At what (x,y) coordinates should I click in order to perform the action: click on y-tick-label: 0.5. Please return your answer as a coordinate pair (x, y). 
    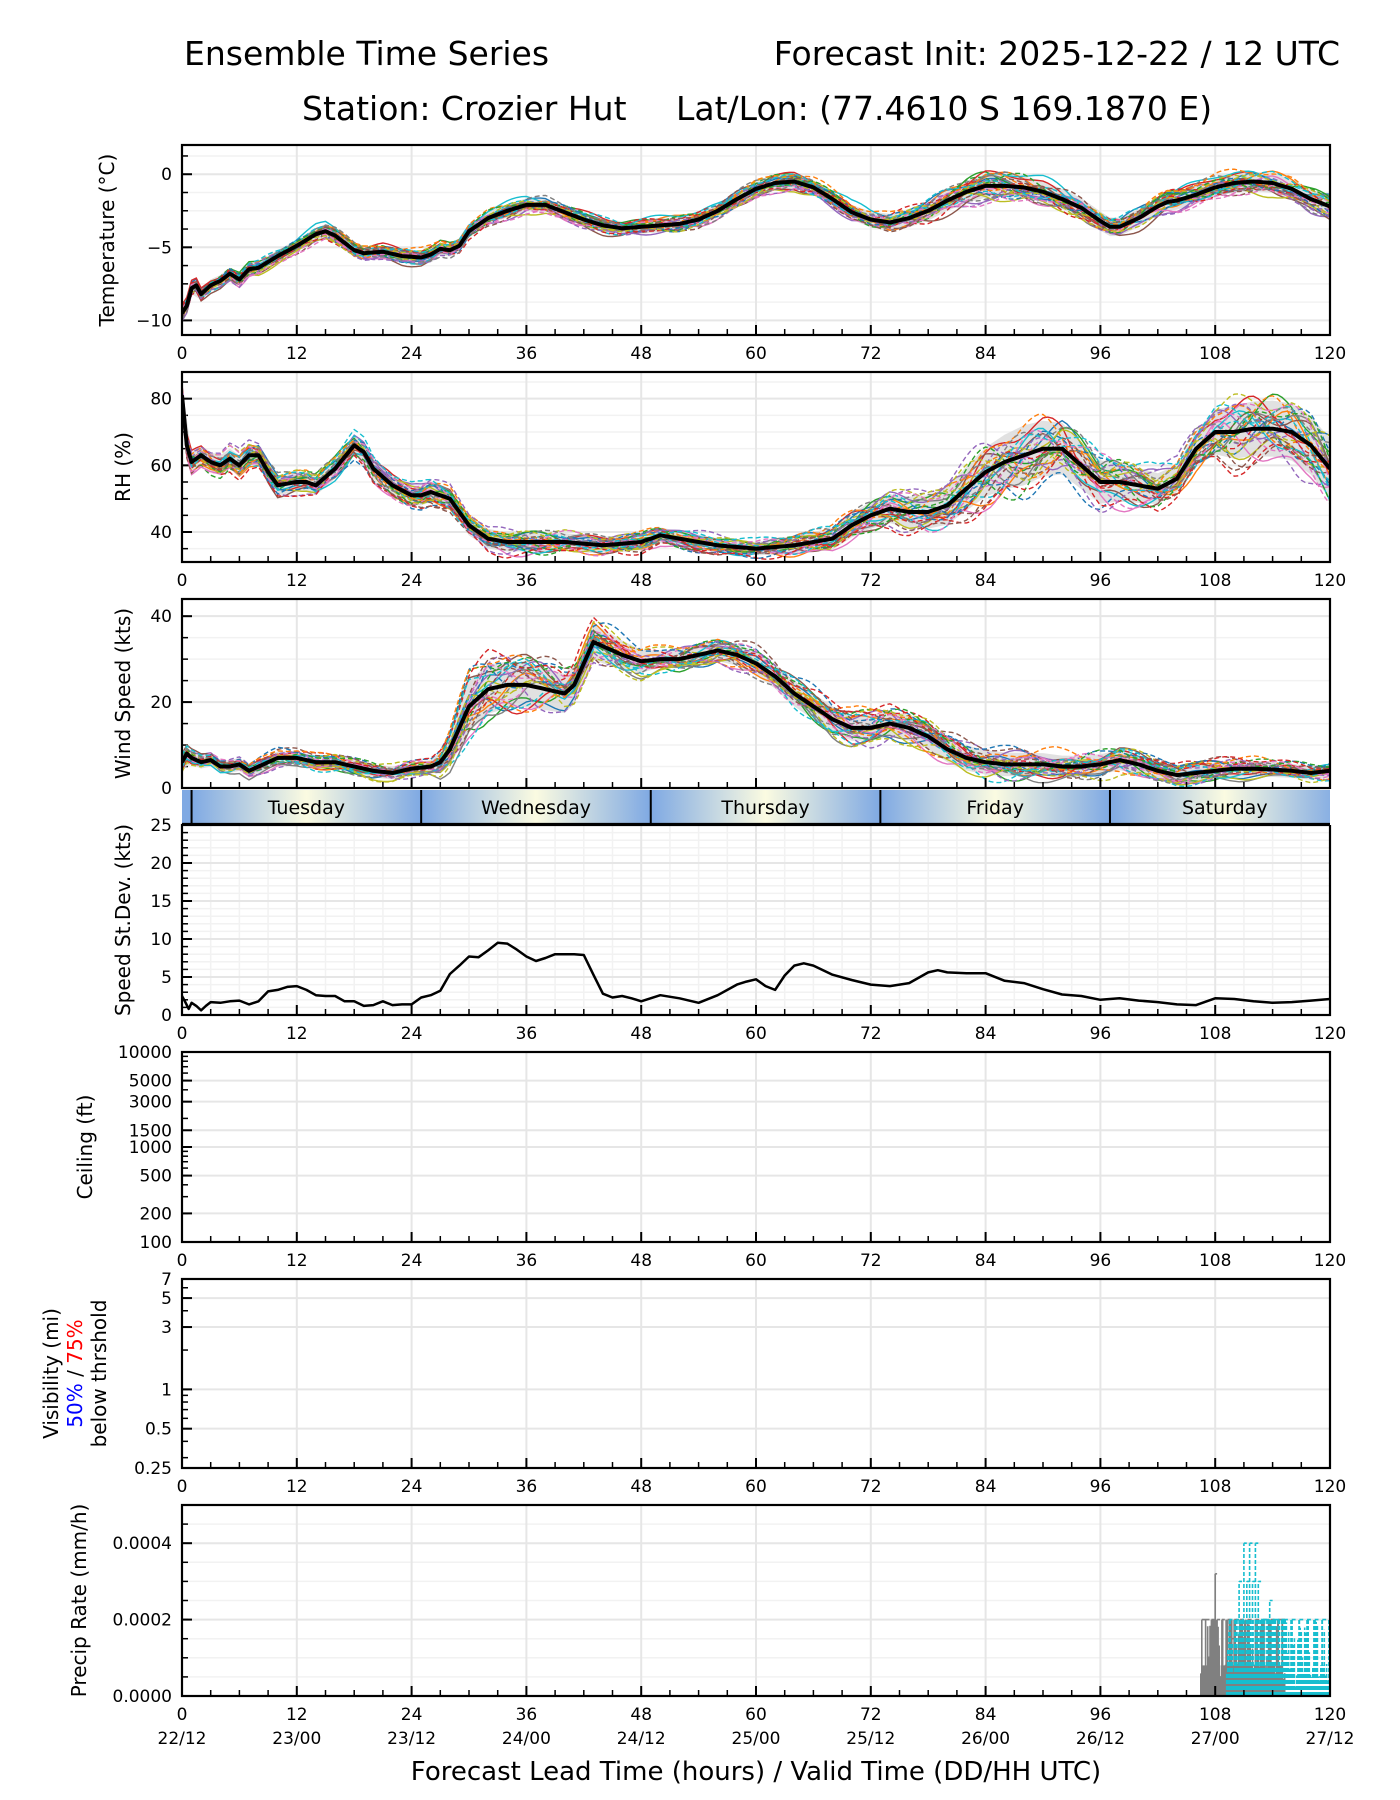
    Looking at the image, I should click on (158, 1430).